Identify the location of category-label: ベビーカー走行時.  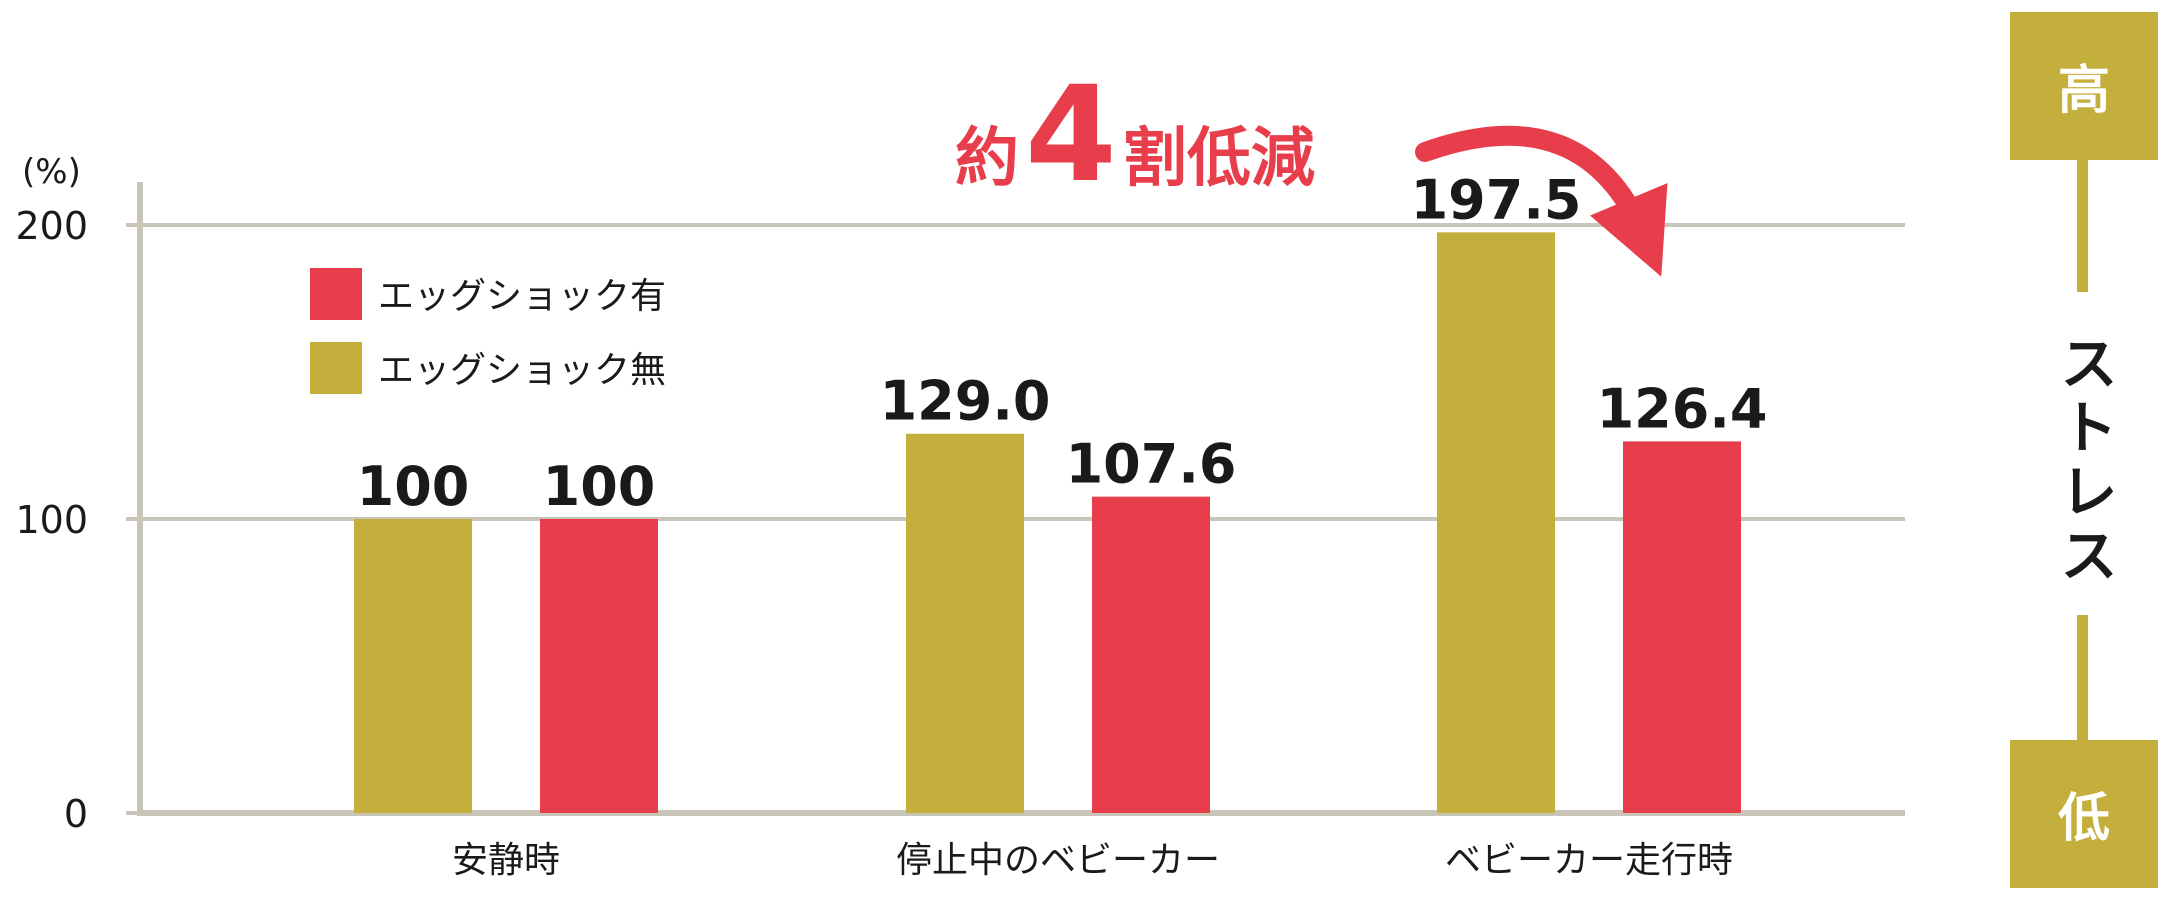
(1589, 860).